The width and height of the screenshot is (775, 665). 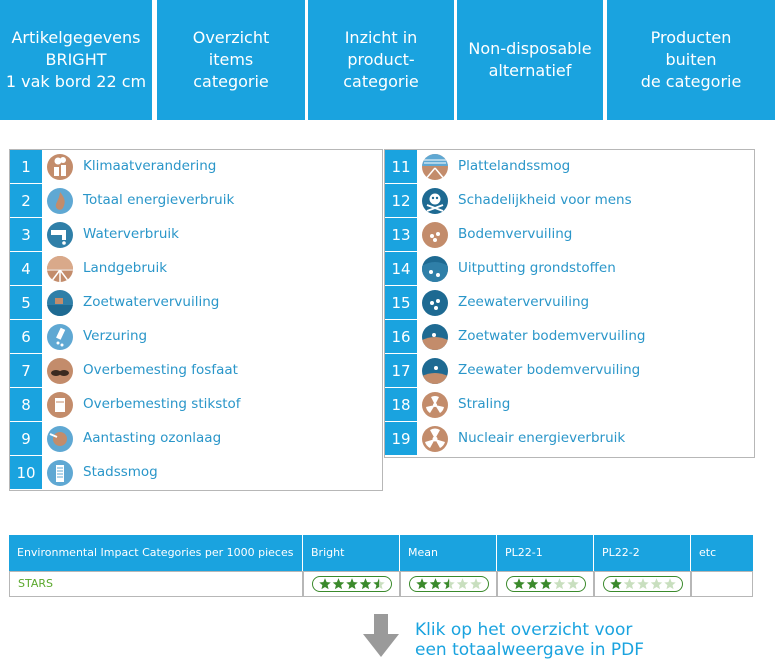 I want to click on category-label: Zoetwater bodemvervuiling, so click(x=552, y=336).